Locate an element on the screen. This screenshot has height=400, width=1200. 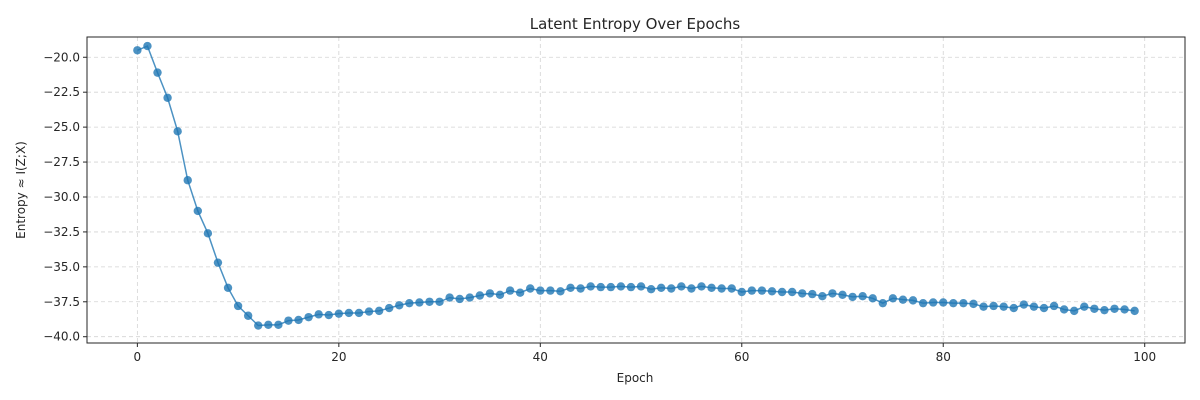
y-tick-label: −35.0 is located at coordinates (61, 267).